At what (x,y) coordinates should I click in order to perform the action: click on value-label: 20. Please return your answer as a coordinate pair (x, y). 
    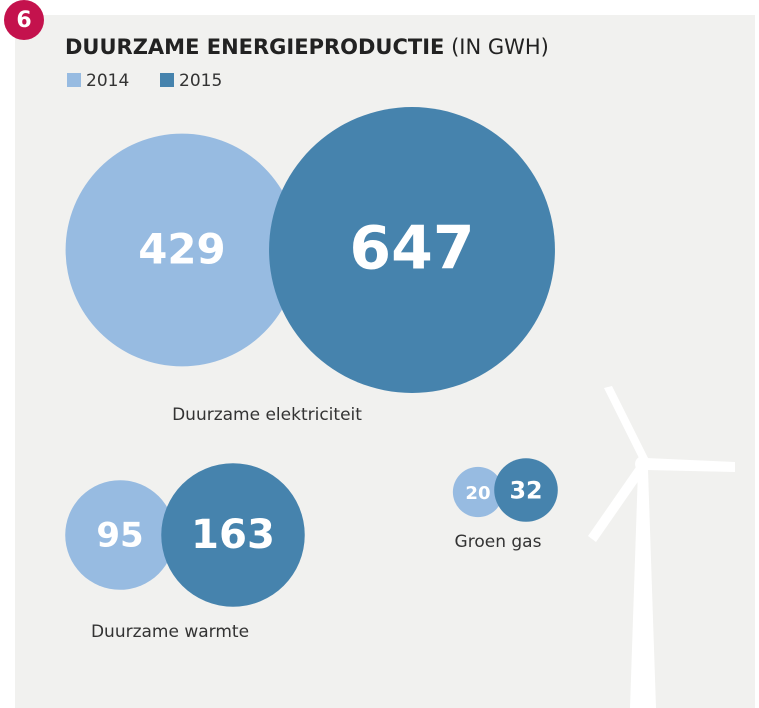
    Looking at the image, I should click on (477, 493).